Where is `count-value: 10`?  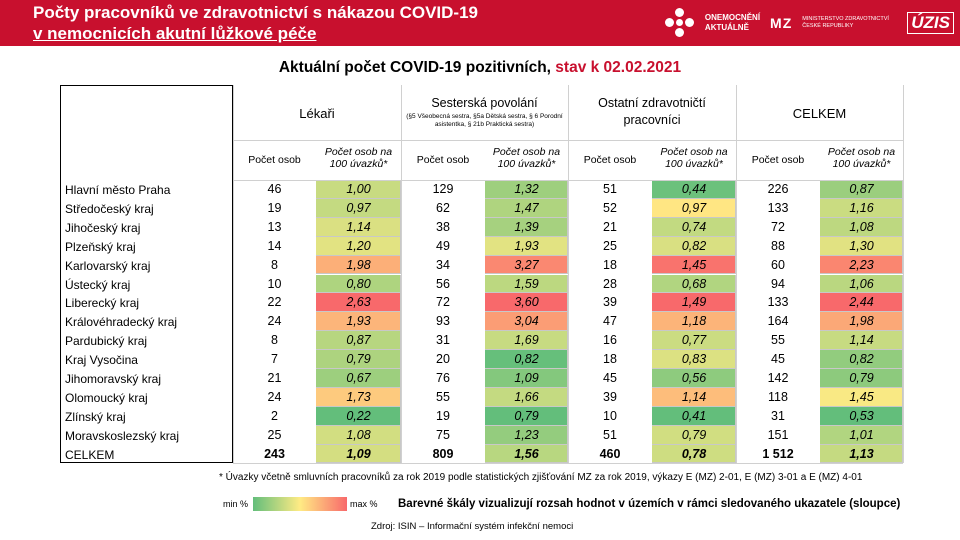
count-value: 10 is located at coordinates (274, 283).